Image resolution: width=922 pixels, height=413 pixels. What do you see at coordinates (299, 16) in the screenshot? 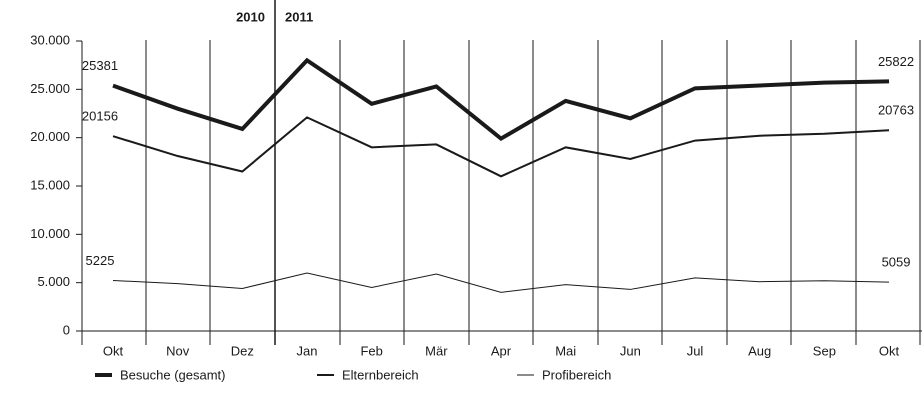
I see `annotation: 2011` at bounding box center [299, 16].